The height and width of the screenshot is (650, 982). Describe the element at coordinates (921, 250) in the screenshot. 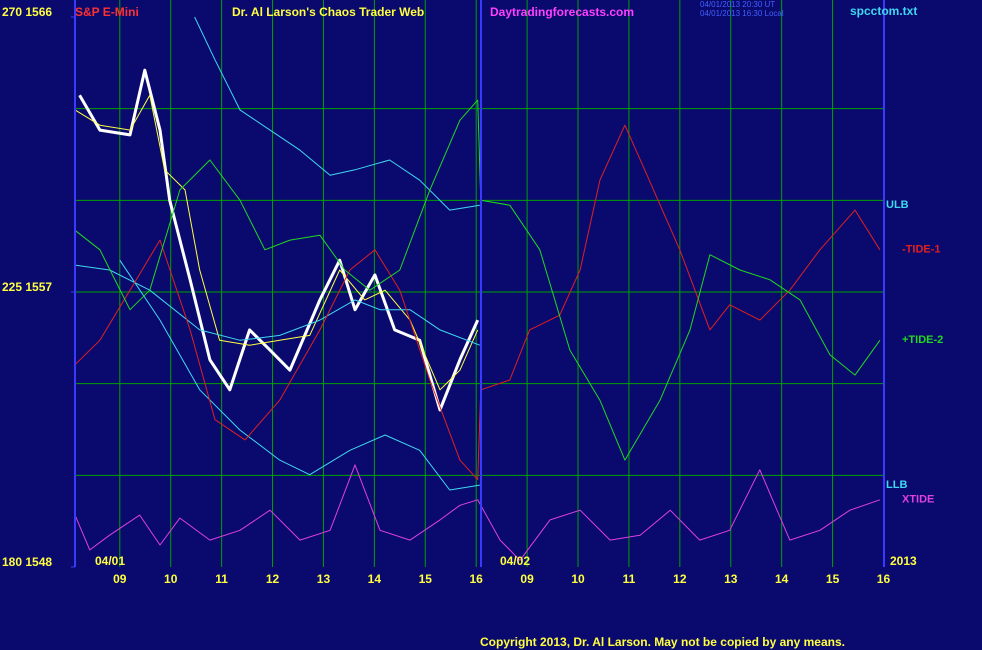

I see `legend-label: -TIDE-1` at that location.